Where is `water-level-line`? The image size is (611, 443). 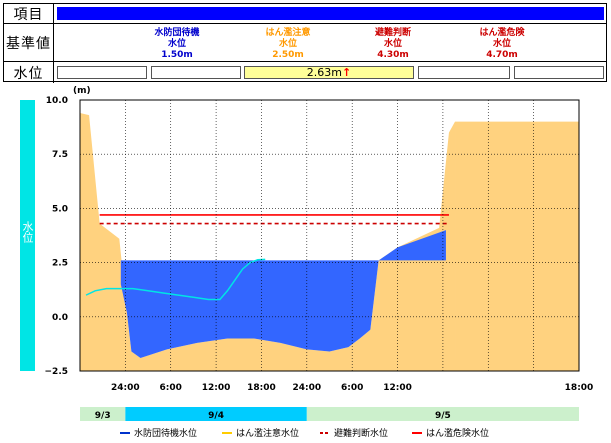 water-level-line is located at coordinates (175, 279).